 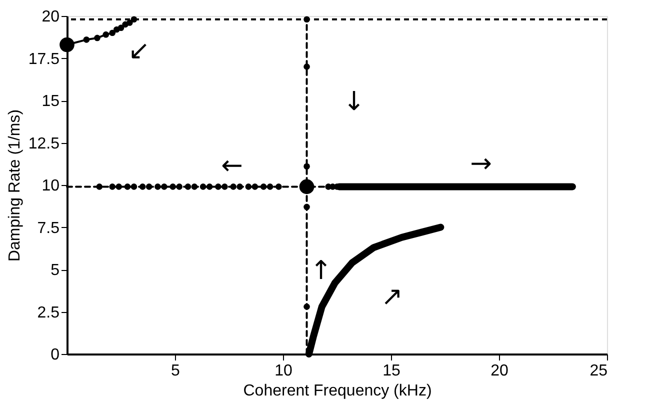 What do you see at coordinates (51, 101) in the screenshot?
I see `y-tick-label: 15` at bounding box center [51, 101].